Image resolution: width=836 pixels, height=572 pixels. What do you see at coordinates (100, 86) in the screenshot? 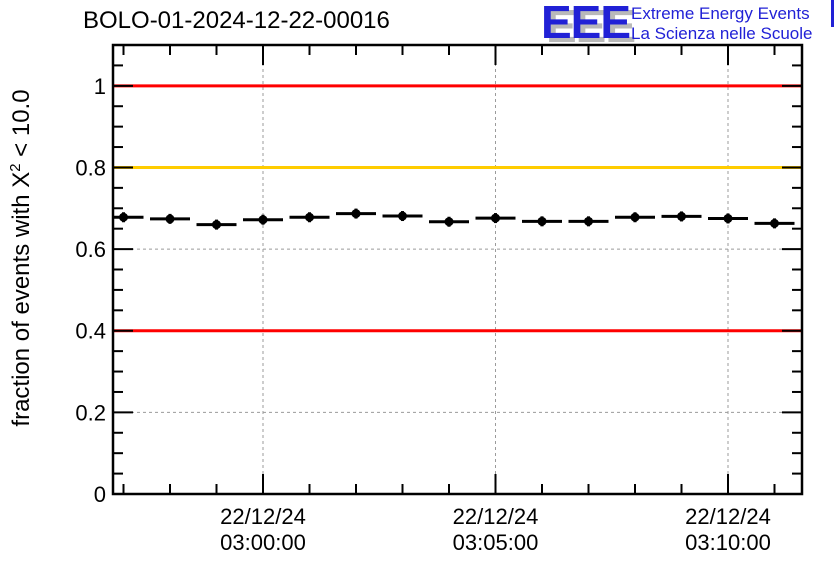
I see `y-axis-tick-label: 1` at bounding box center [100, 86].